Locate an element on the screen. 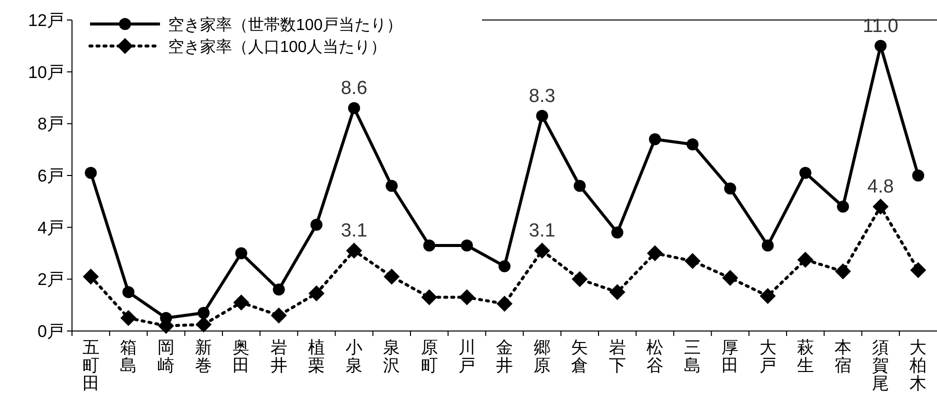  x-tick-label: 箱島 is located at coordinates (128, 356).